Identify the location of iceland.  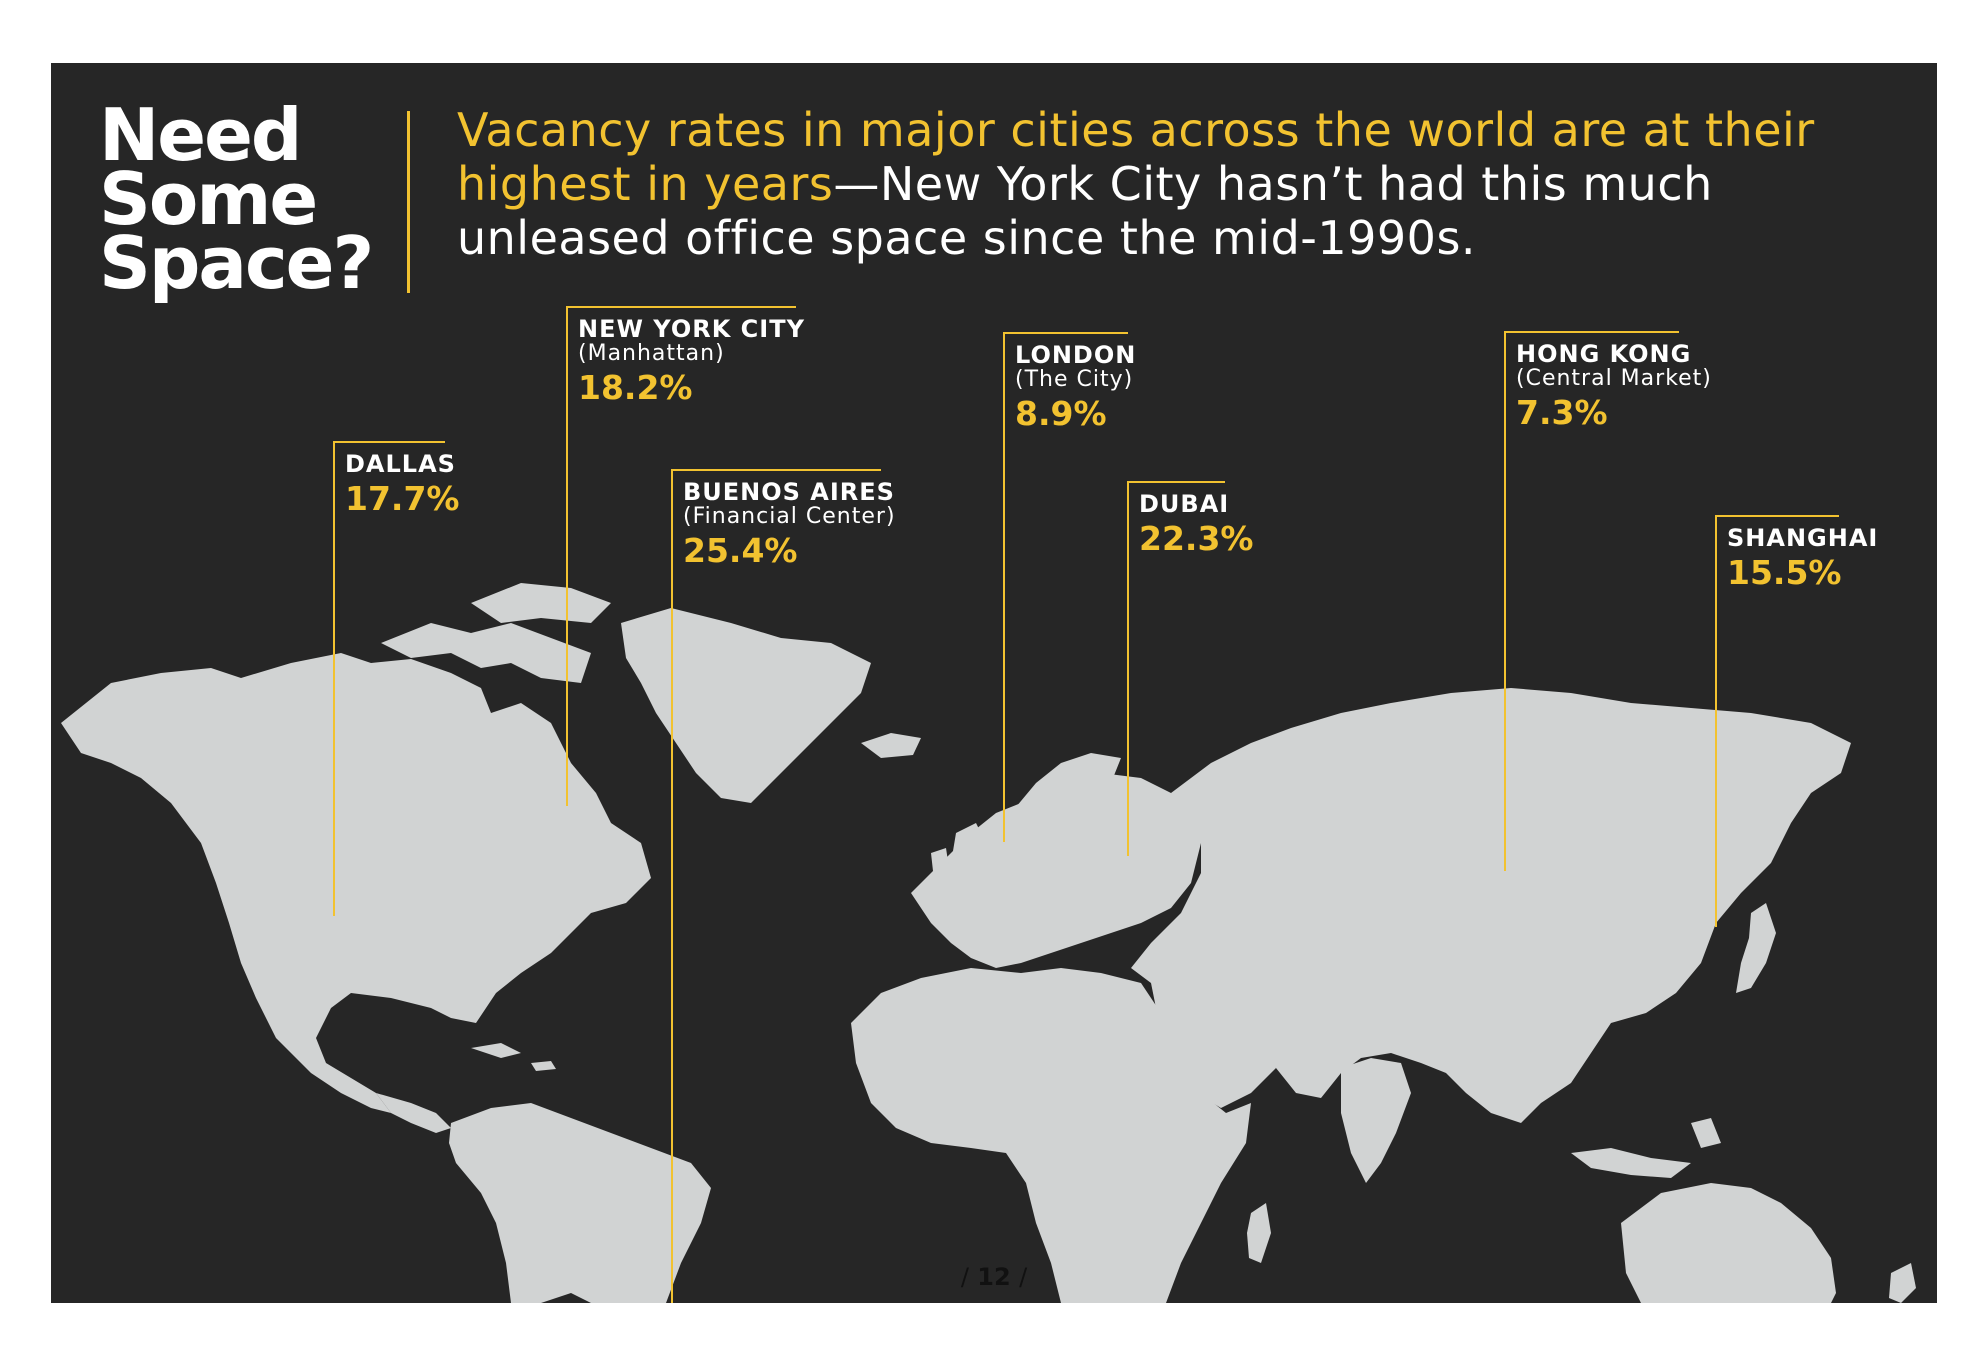
(891, 745).